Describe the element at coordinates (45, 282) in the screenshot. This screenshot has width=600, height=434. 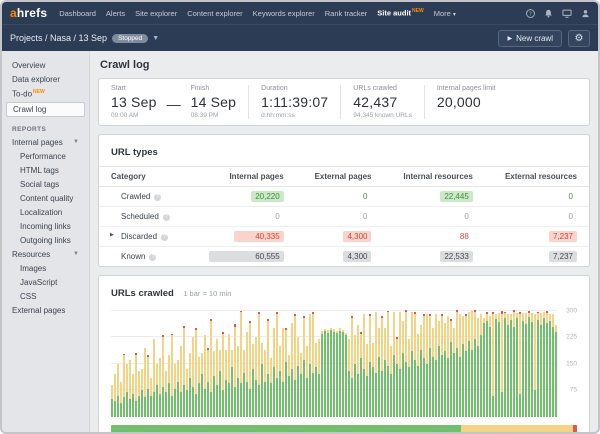
I see `sidebar-item-javascript: JavaScript` at that location.